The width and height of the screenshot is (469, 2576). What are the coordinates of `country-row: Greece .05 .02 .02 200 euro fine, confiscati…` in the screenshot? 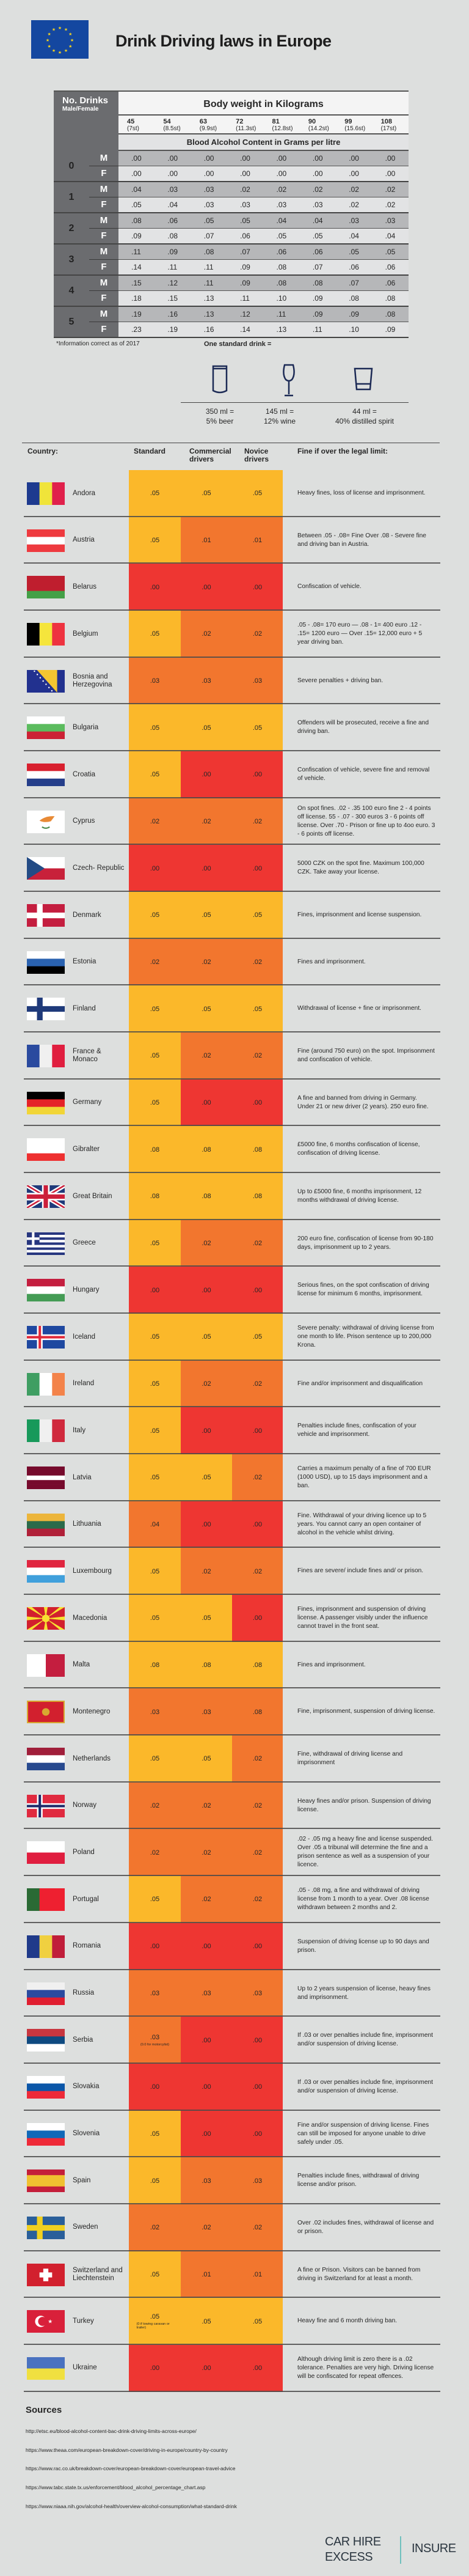 It's located at (234, 1243).